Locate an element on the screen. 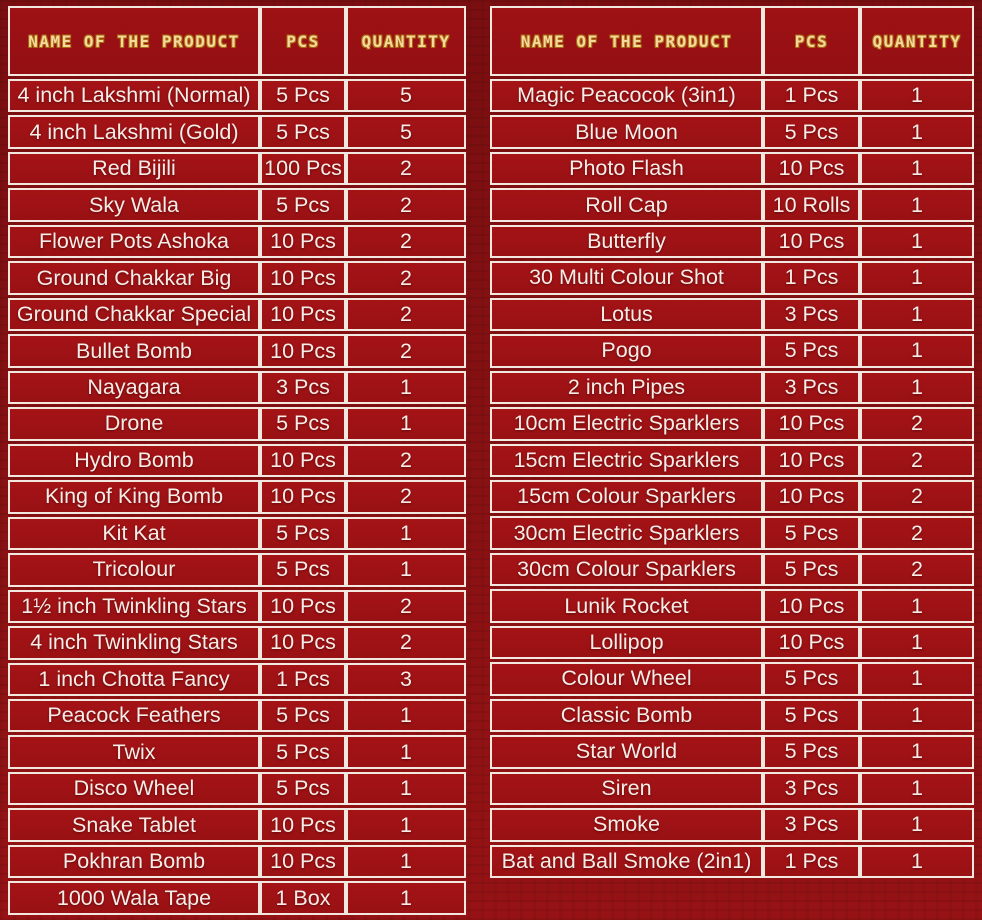  table-row: Roll Cap 10 Rolls 1 is located at coordinates (732, 205).